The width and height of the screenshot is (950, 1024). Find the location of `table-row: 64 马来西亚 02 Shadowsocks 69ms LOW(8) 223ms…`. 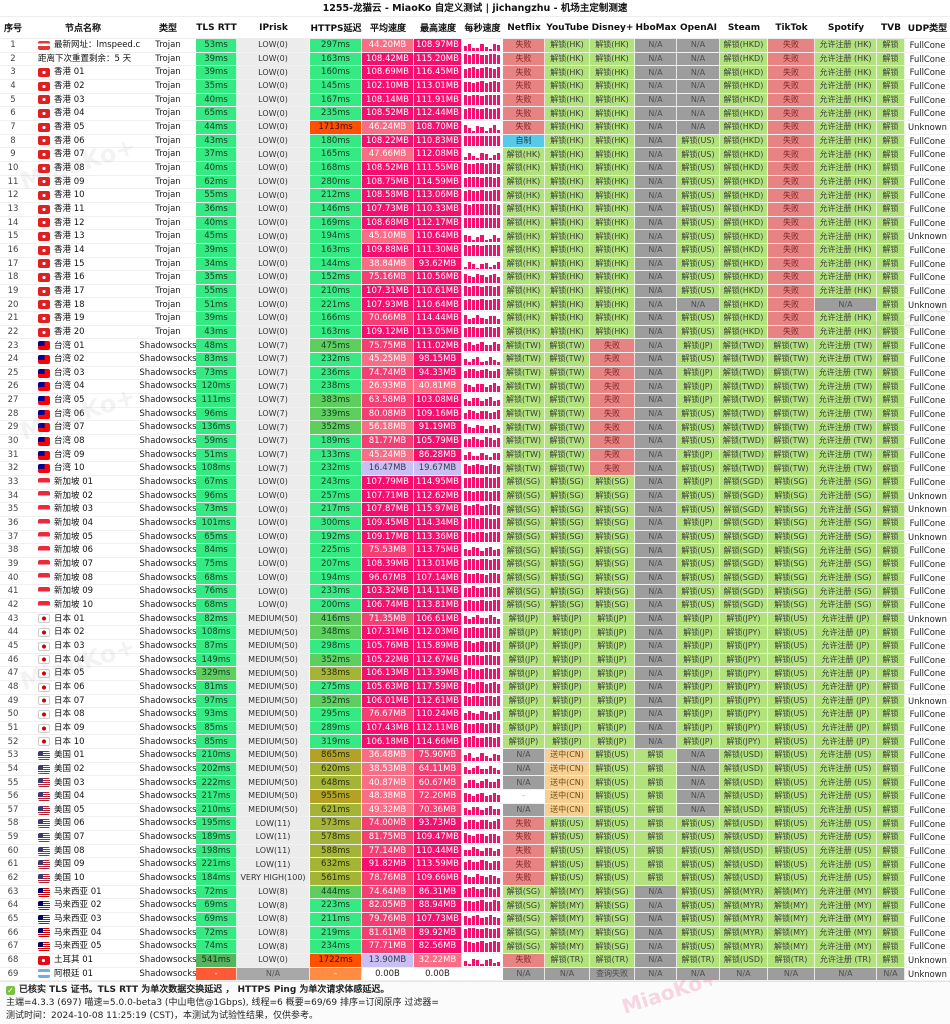

table-row: 64 马来西亚 02 Shadowsocks 69ms LOW(8) 223ms… is located at coordinates (475, 906).